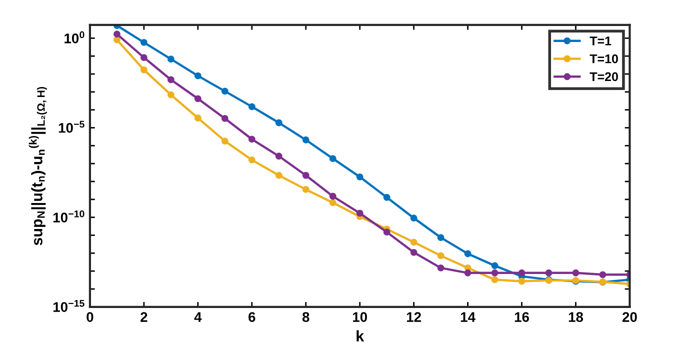  Describe the element at coordinates (604, 59) in the screenshot. I see `legend-label: T=10` at that location.